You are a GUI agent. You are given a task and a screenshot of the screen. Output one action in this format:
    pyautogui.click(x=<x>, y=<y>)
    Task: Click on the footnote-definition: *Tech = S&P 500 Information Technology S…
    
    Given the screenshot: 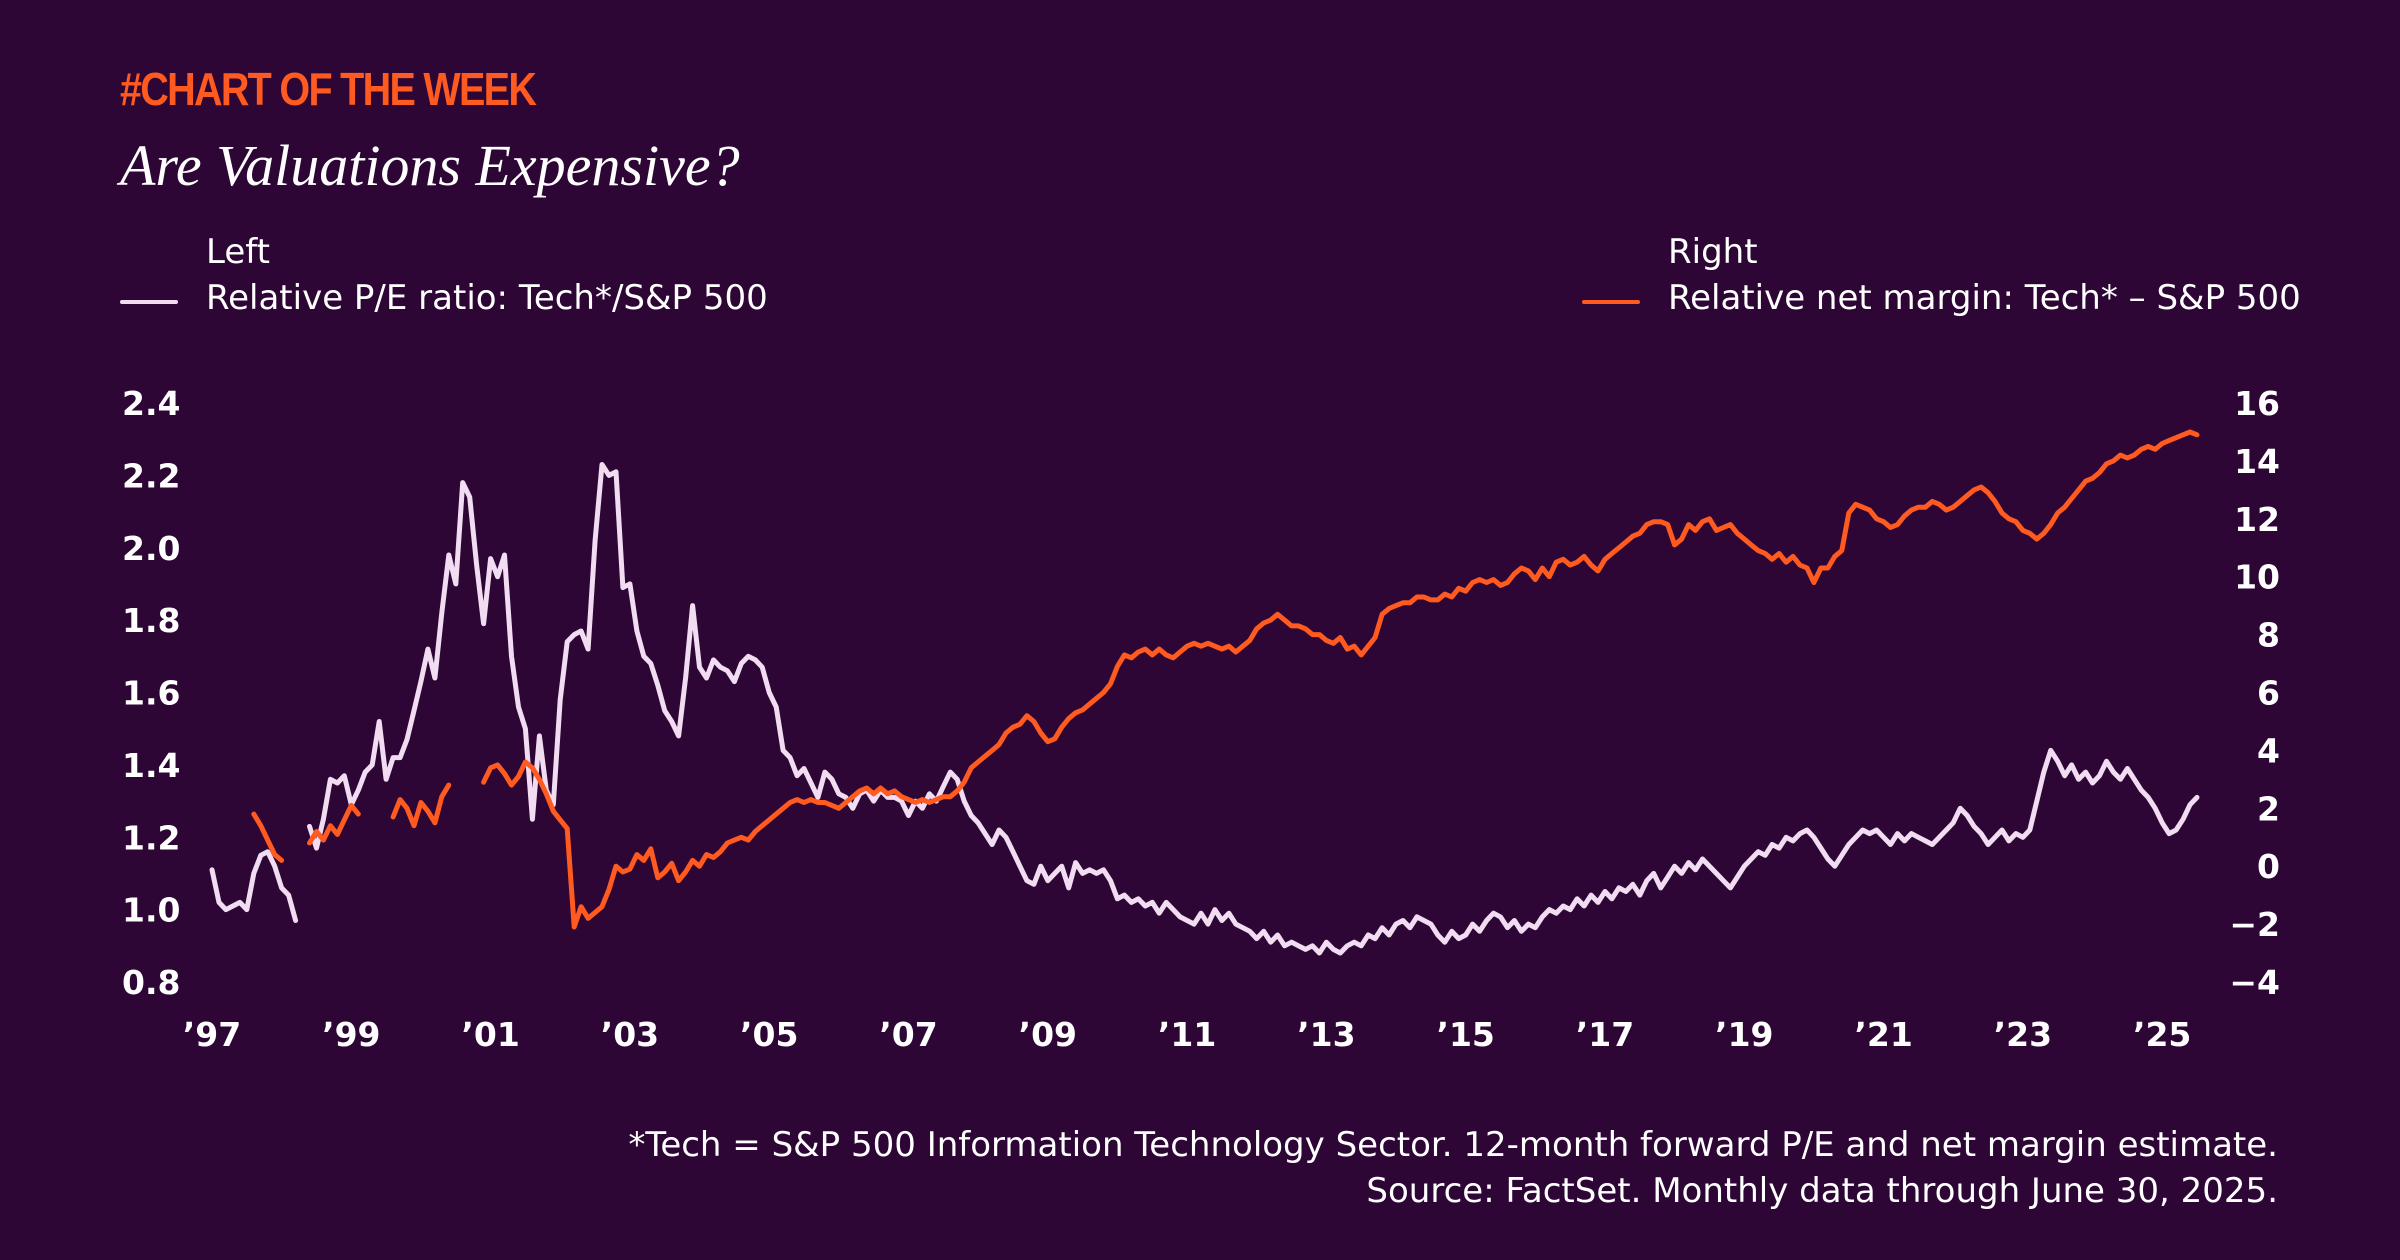 What is the action you would take?
    pyautogui.click(x=1453, y=1145)
    